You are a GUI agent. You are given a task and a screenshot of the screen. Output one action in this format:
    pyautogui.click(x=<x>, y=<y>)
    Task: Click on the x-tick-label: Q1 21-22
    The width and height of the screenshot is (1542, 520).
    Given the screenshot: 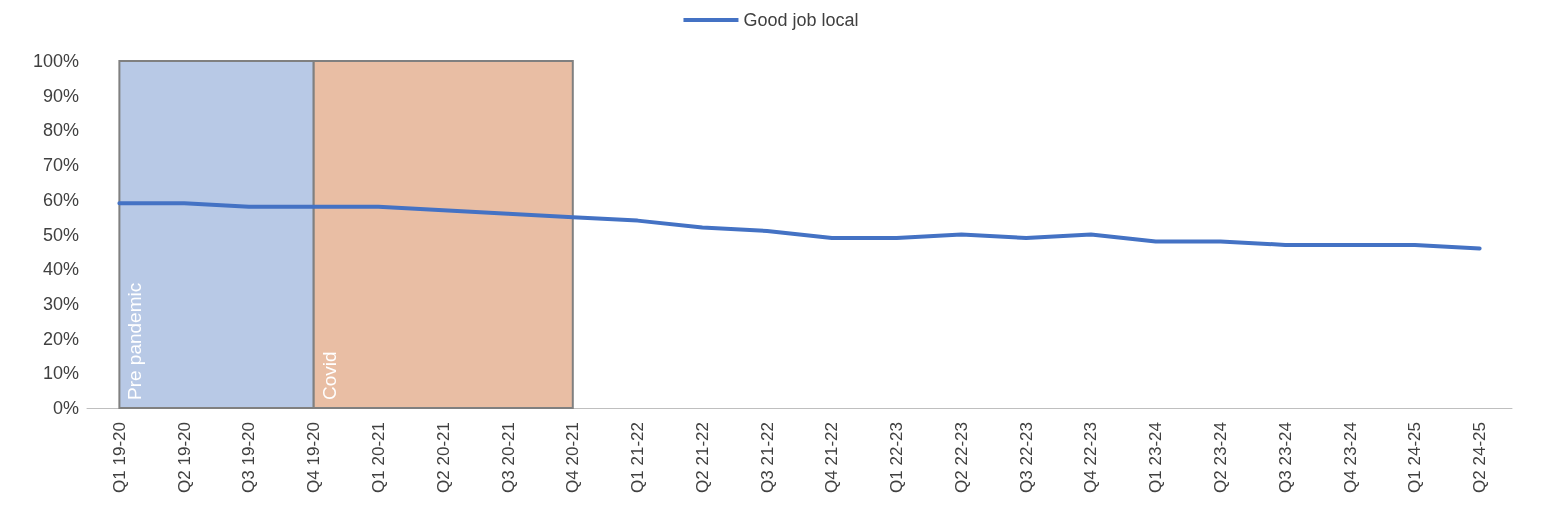 What is the action you would take?
    pyautogui.click(x=638, y=457)
    